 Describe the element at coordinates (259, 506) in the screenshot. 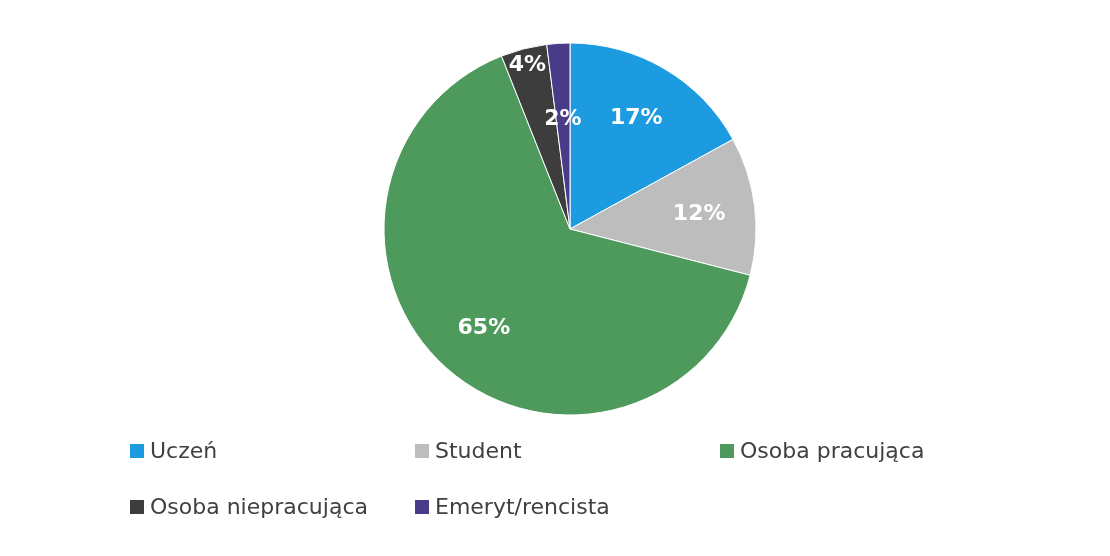

I see `legend-label: Osoba niepracująca` at that location.